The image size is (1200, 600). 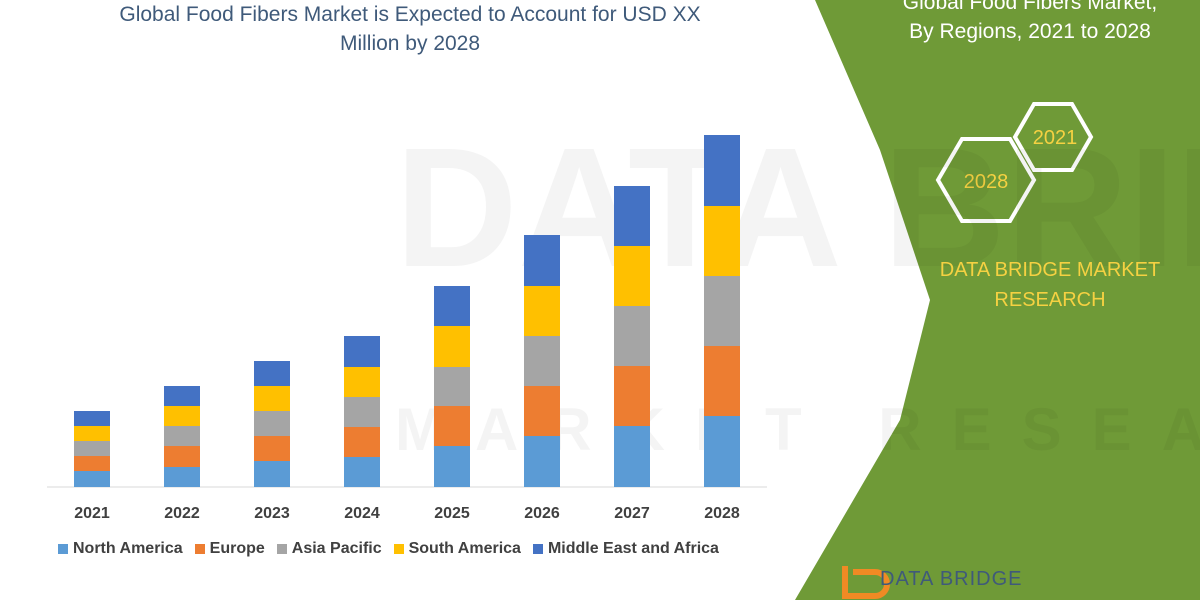 I want to click on hex-label: 2021, so click(x=1055, y=138).